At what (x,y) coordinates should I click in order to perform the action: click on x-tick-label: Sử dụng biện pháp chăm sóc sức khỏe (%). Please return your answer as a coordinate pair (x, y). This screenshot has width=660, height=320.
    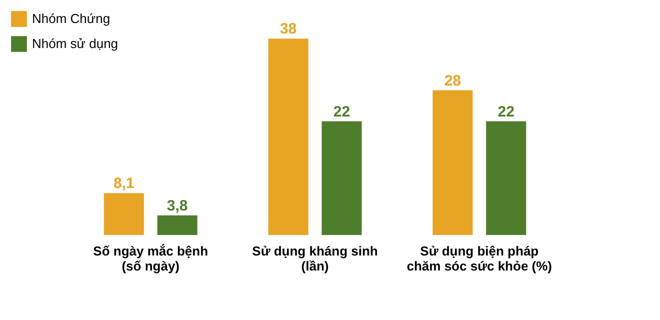
    Looking at the image, I should click on (479, 259).